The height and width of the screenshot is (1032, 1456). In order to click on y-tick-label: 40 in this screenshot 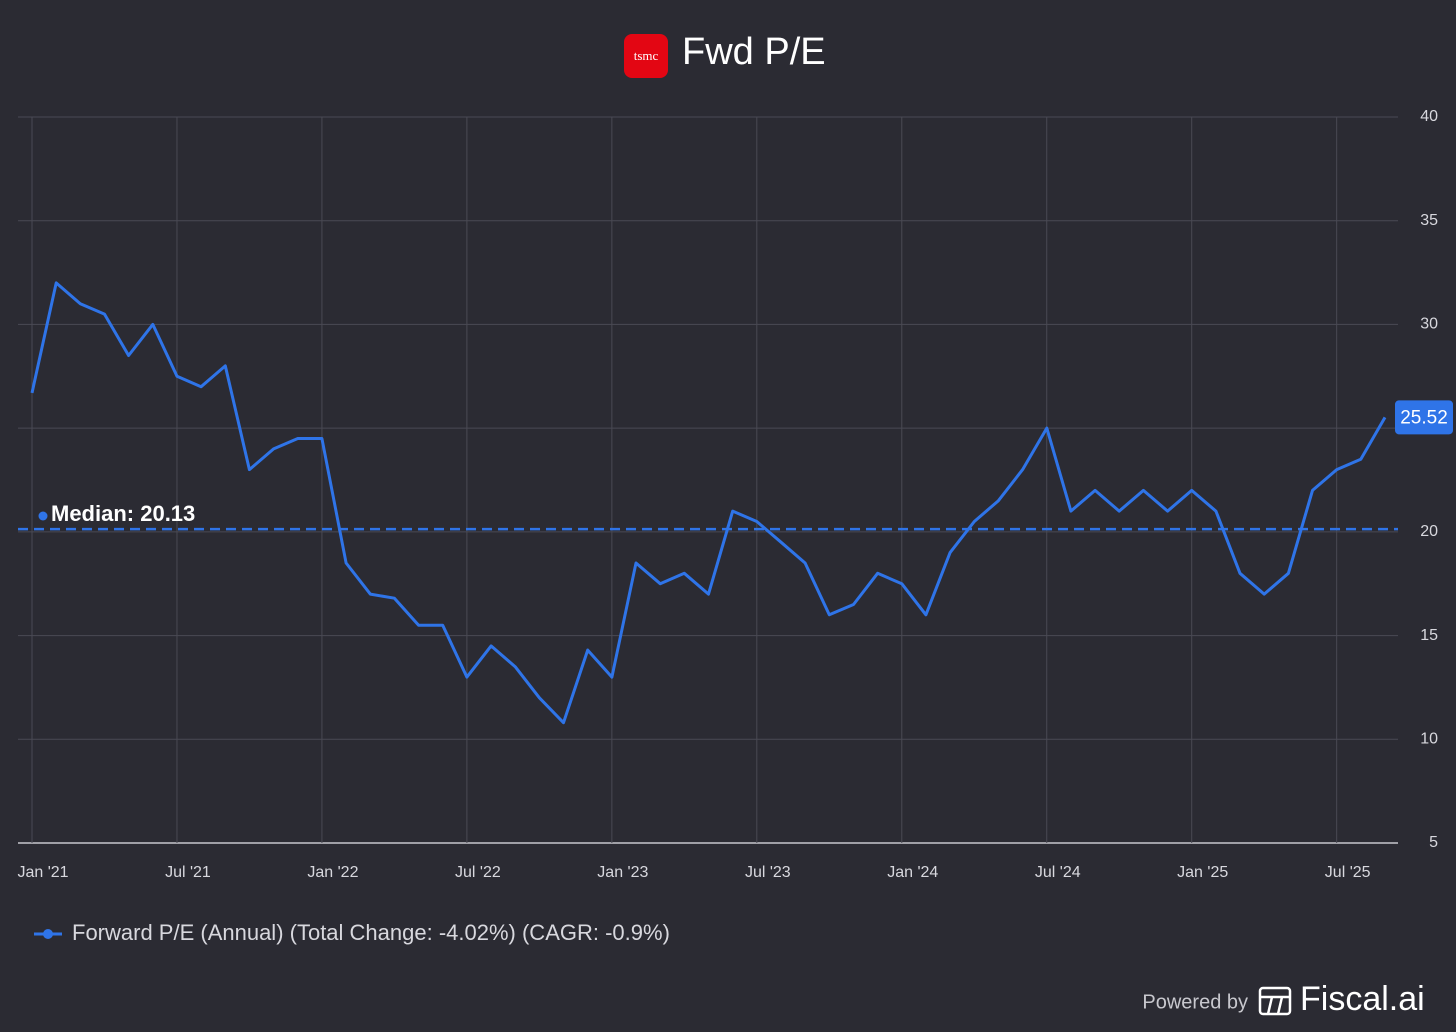, I will do `click(1429, 116)`.